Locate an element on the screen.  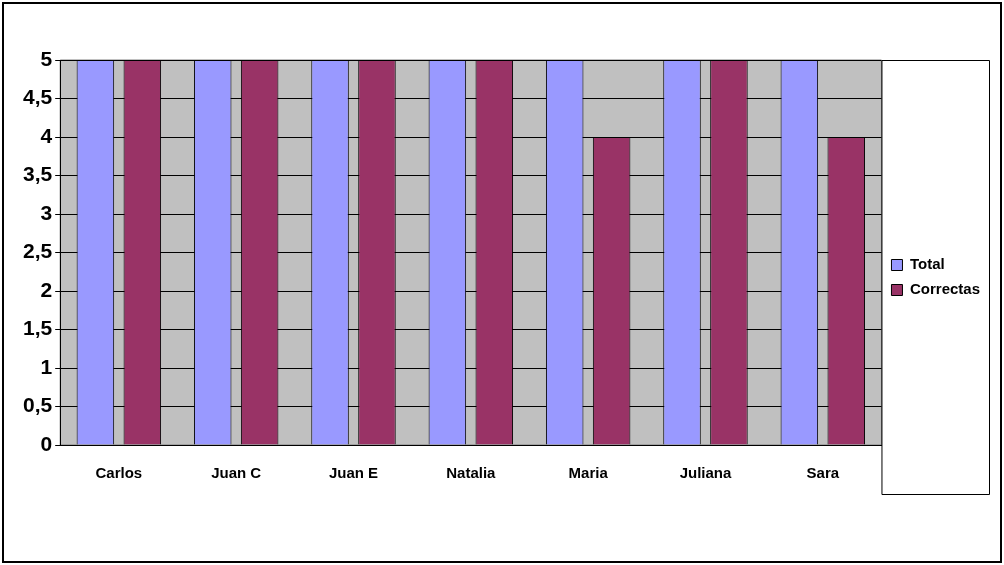
x-tick-label: Juan E is located at coordinates (353, 473).